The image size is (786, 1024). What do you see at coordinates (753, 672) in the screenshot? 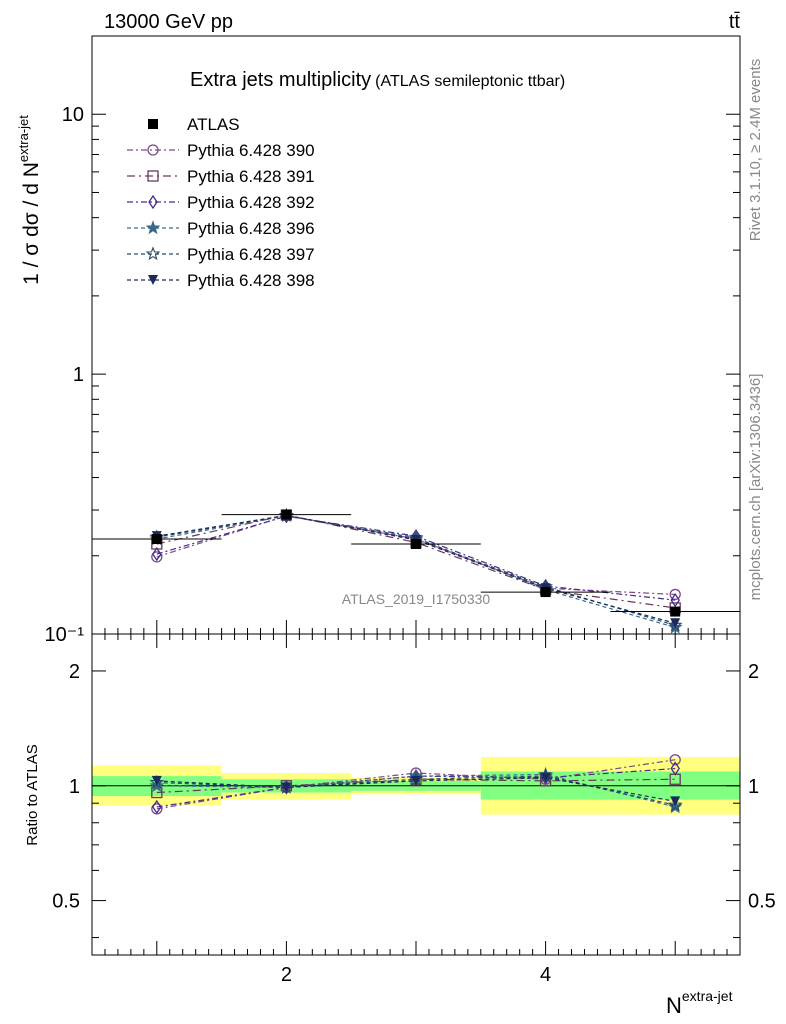
I see `ratio-y-tick-label-right: 2` at bounding box center [753, 672].